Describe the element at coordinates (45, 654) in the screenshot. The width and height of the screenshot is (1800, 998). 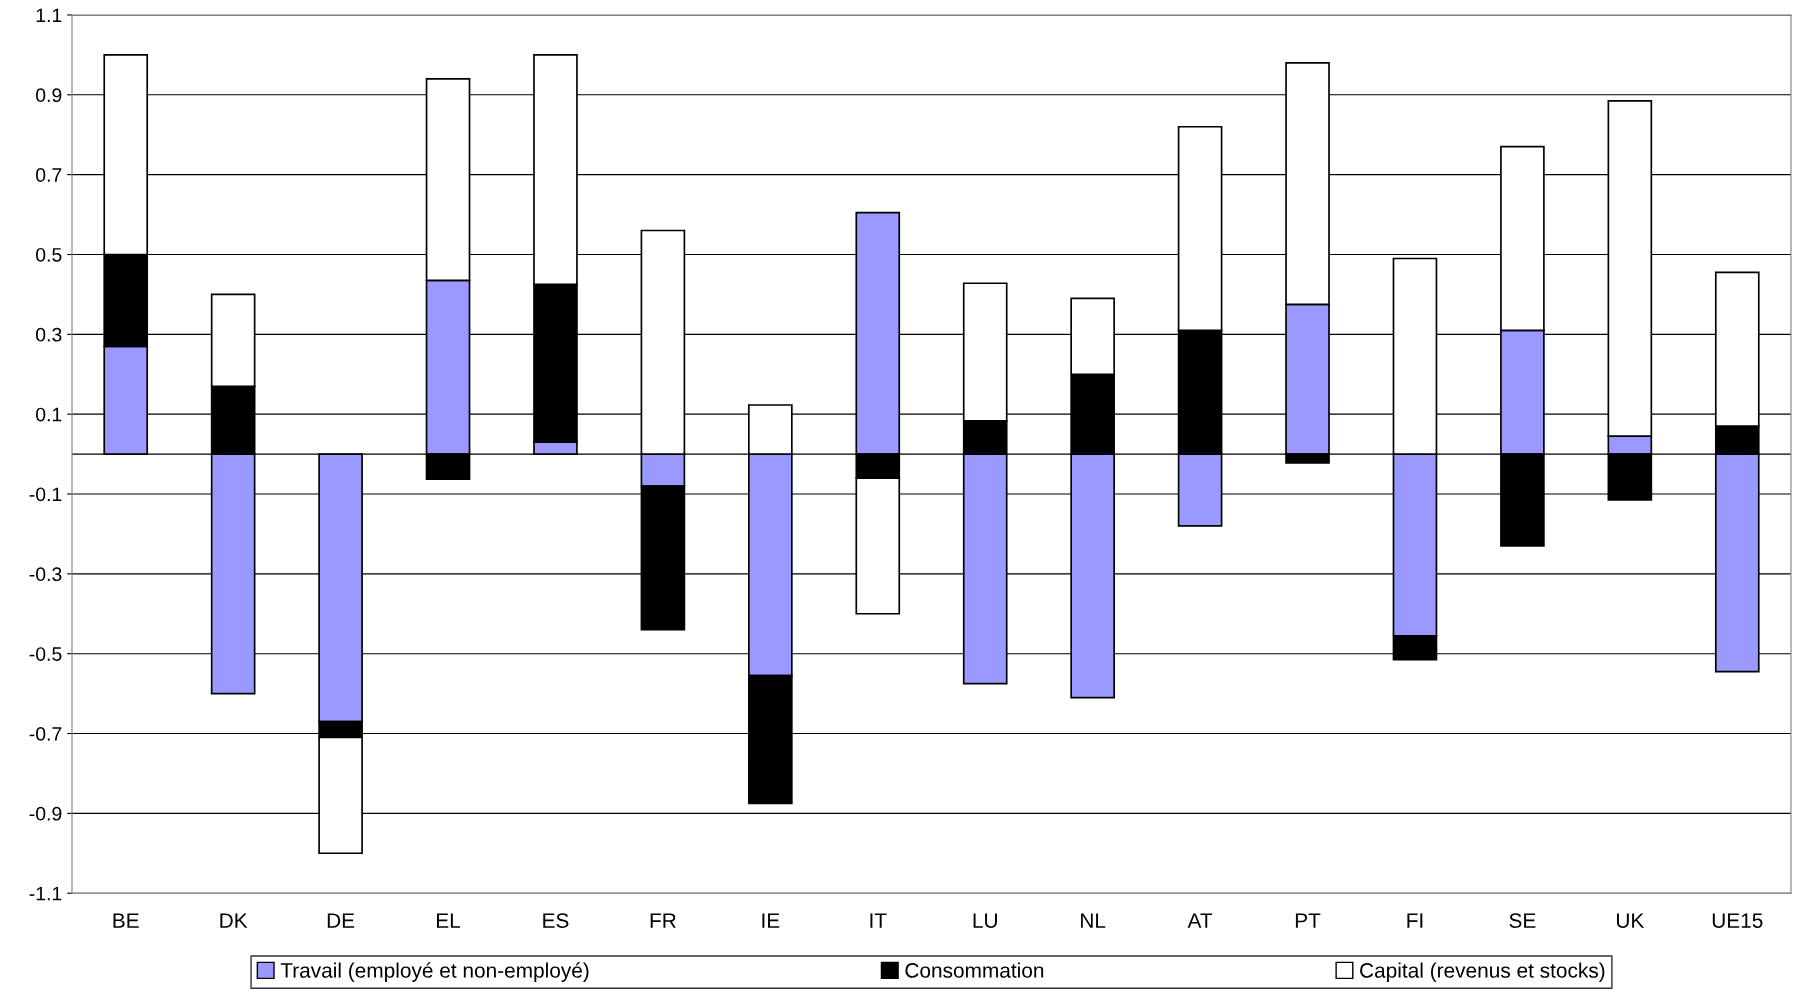
I see `y-tick-label: -0.5` at that location.